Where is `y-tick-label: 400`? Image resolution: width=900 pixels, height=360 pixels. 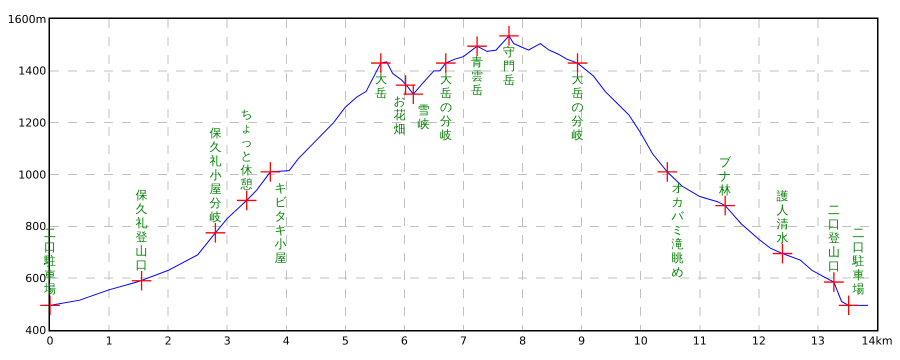
y-tick-label: 400 is located at coordinates (35, 330).